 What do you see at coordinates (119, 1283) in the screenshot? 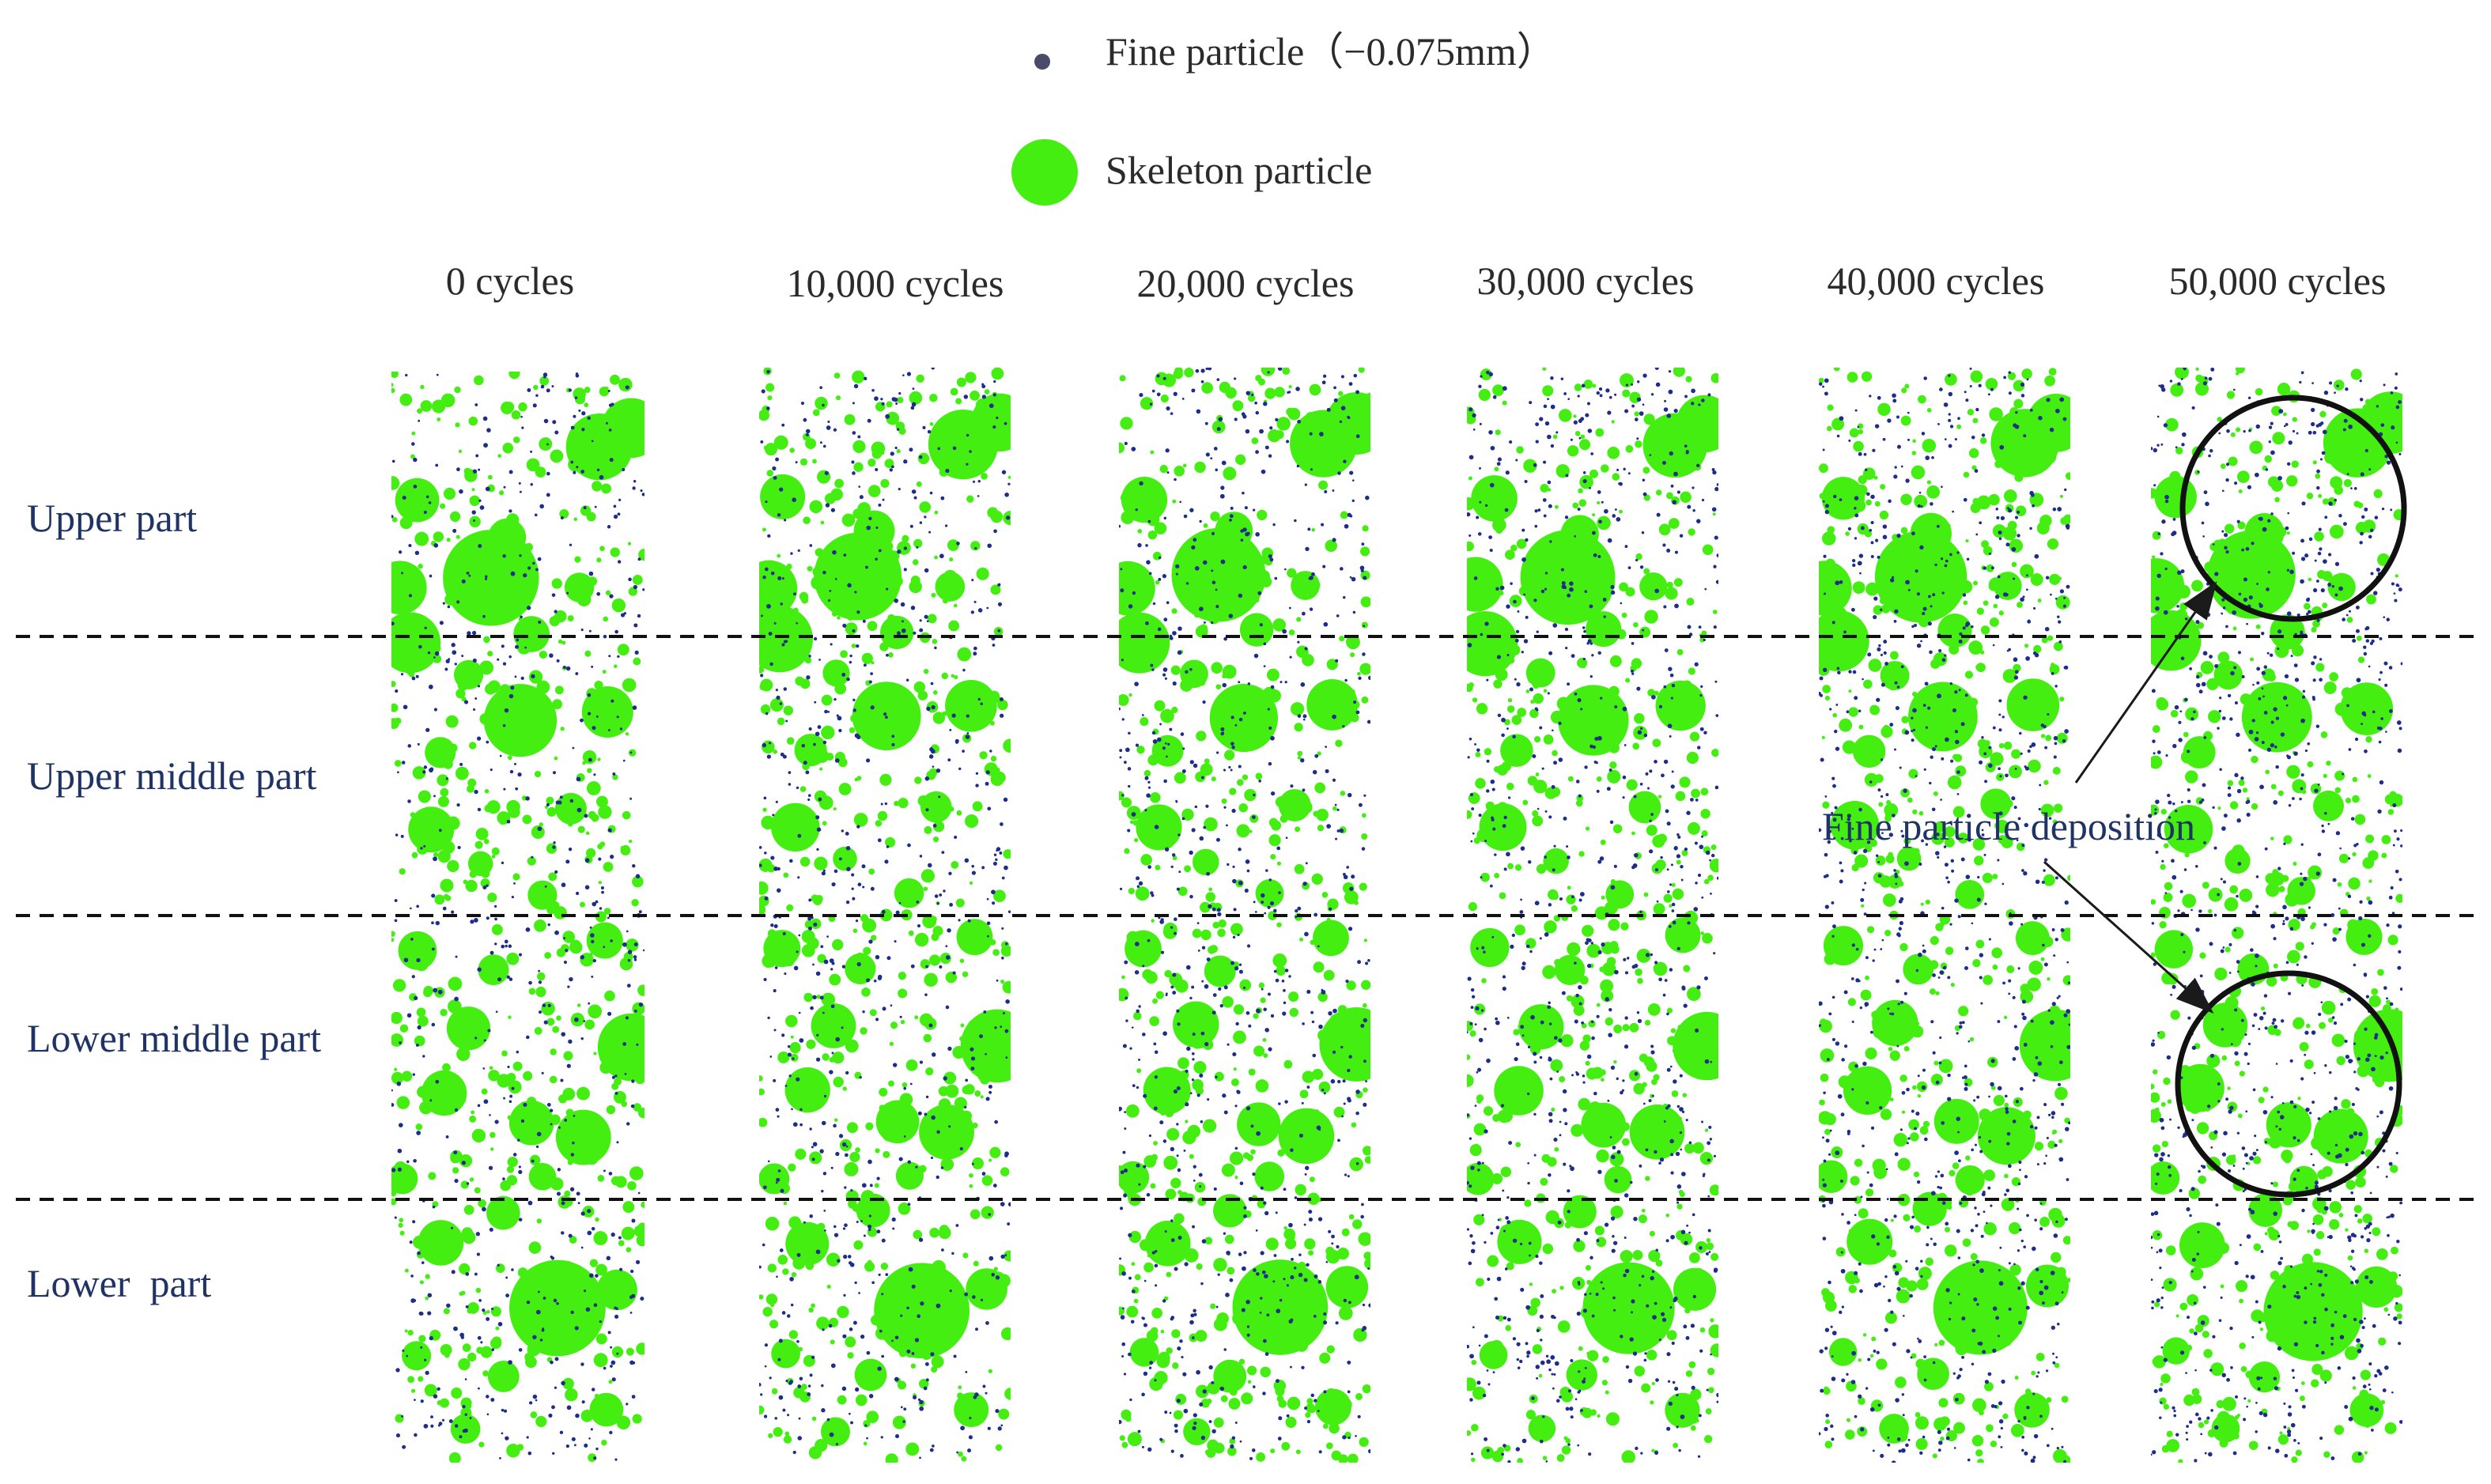
I see `part-label-lower: Lower part` at bounding box center [119, 1283].